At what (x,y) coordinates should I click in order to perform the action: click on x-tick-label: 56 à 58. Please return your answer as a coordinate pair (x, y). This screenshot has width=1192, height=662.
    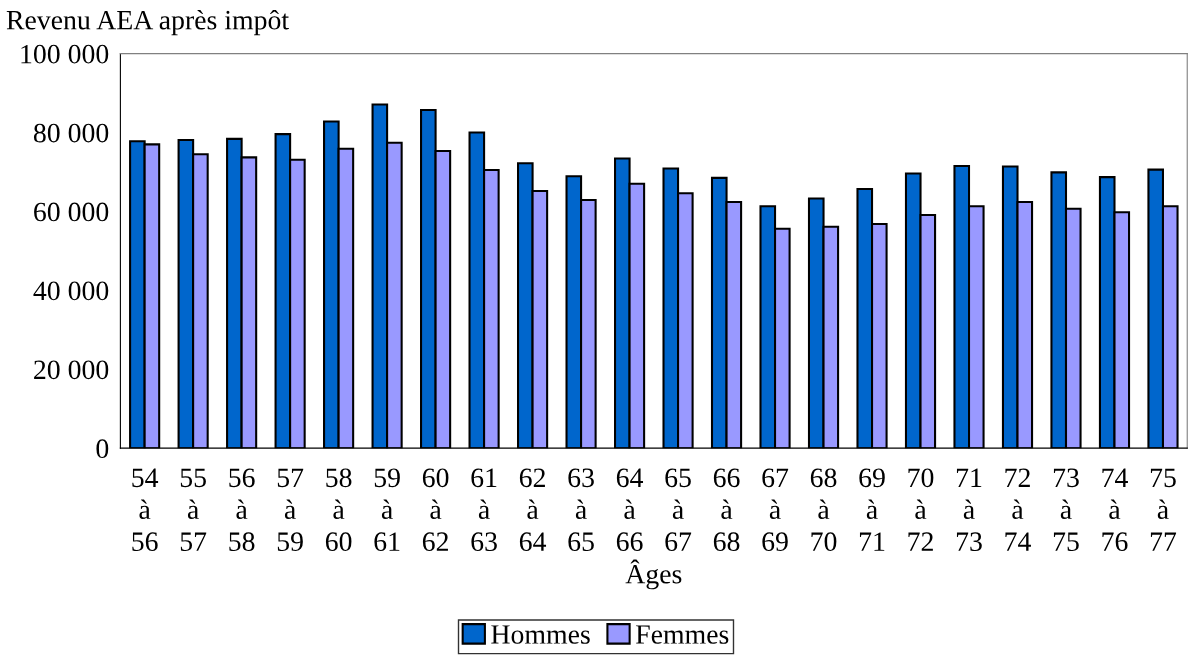
    Looking at the image, I should click on (242, 510).